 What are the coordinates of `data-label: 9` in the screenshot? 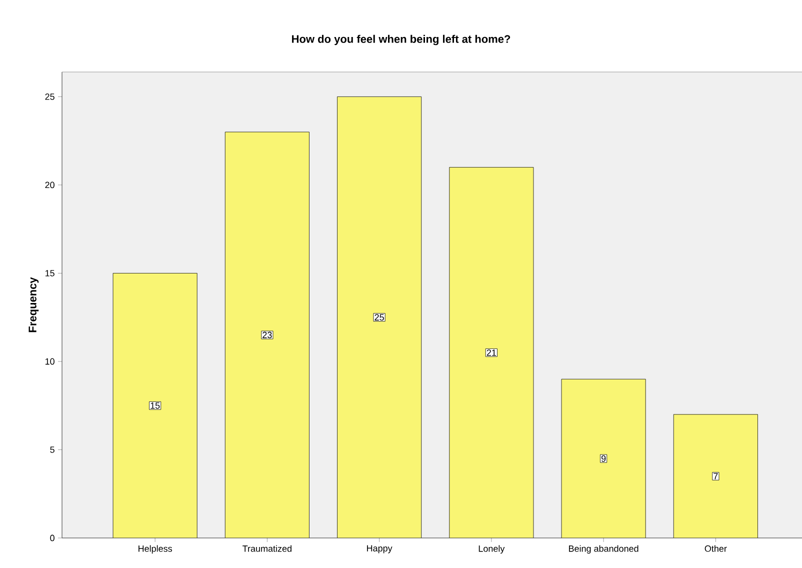 It's located at (603, 458).